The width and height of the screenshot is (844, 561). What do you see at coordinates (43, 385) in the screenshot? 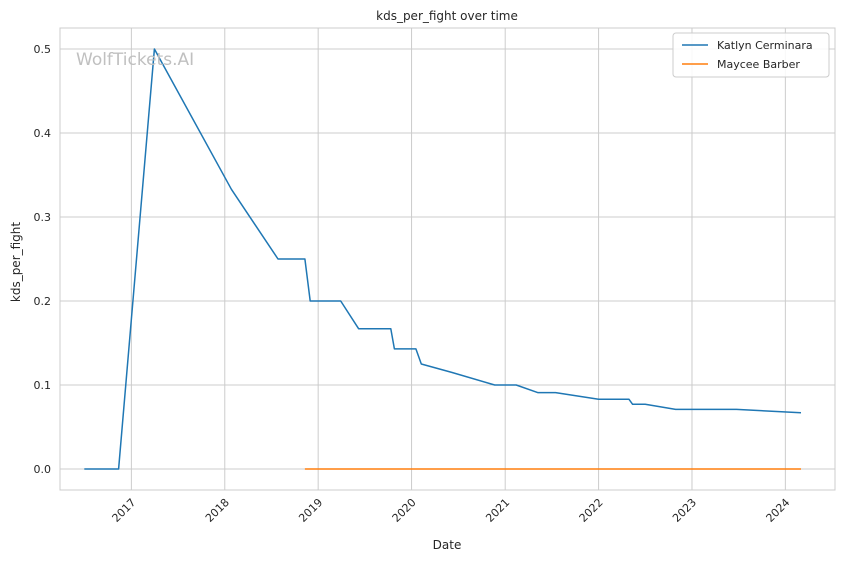
I see `y-tick-label: 0.1` at bounding box center [43, 385].